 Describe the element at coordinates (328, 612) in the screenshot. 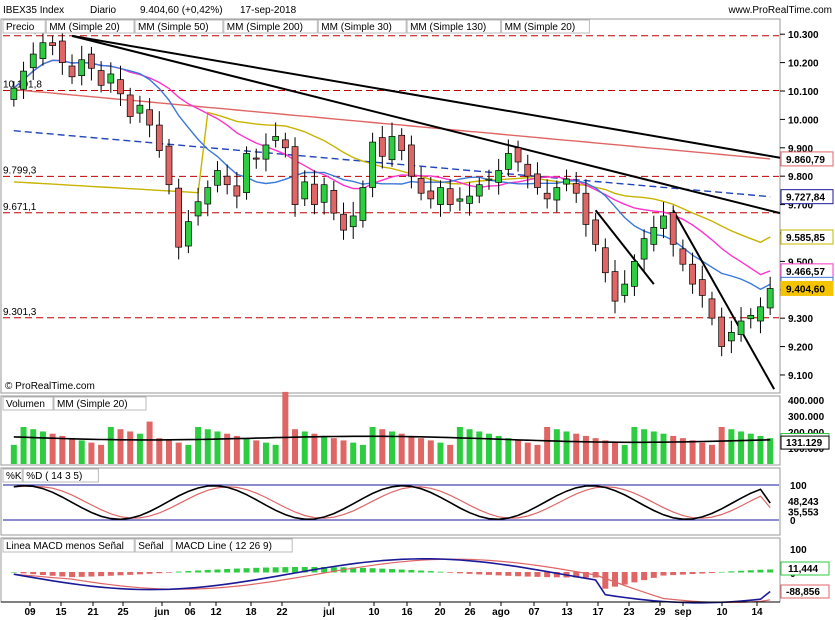

I see `x-tick-label: jul` at that location.